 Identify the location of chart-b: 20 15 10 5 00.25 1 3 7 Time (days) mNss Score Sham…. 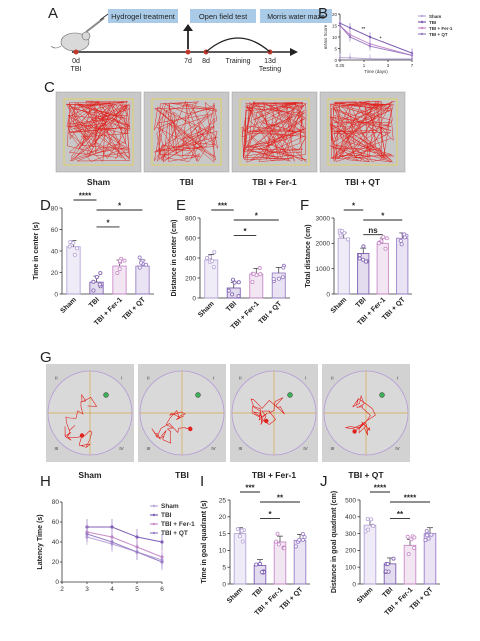
(388, 43).